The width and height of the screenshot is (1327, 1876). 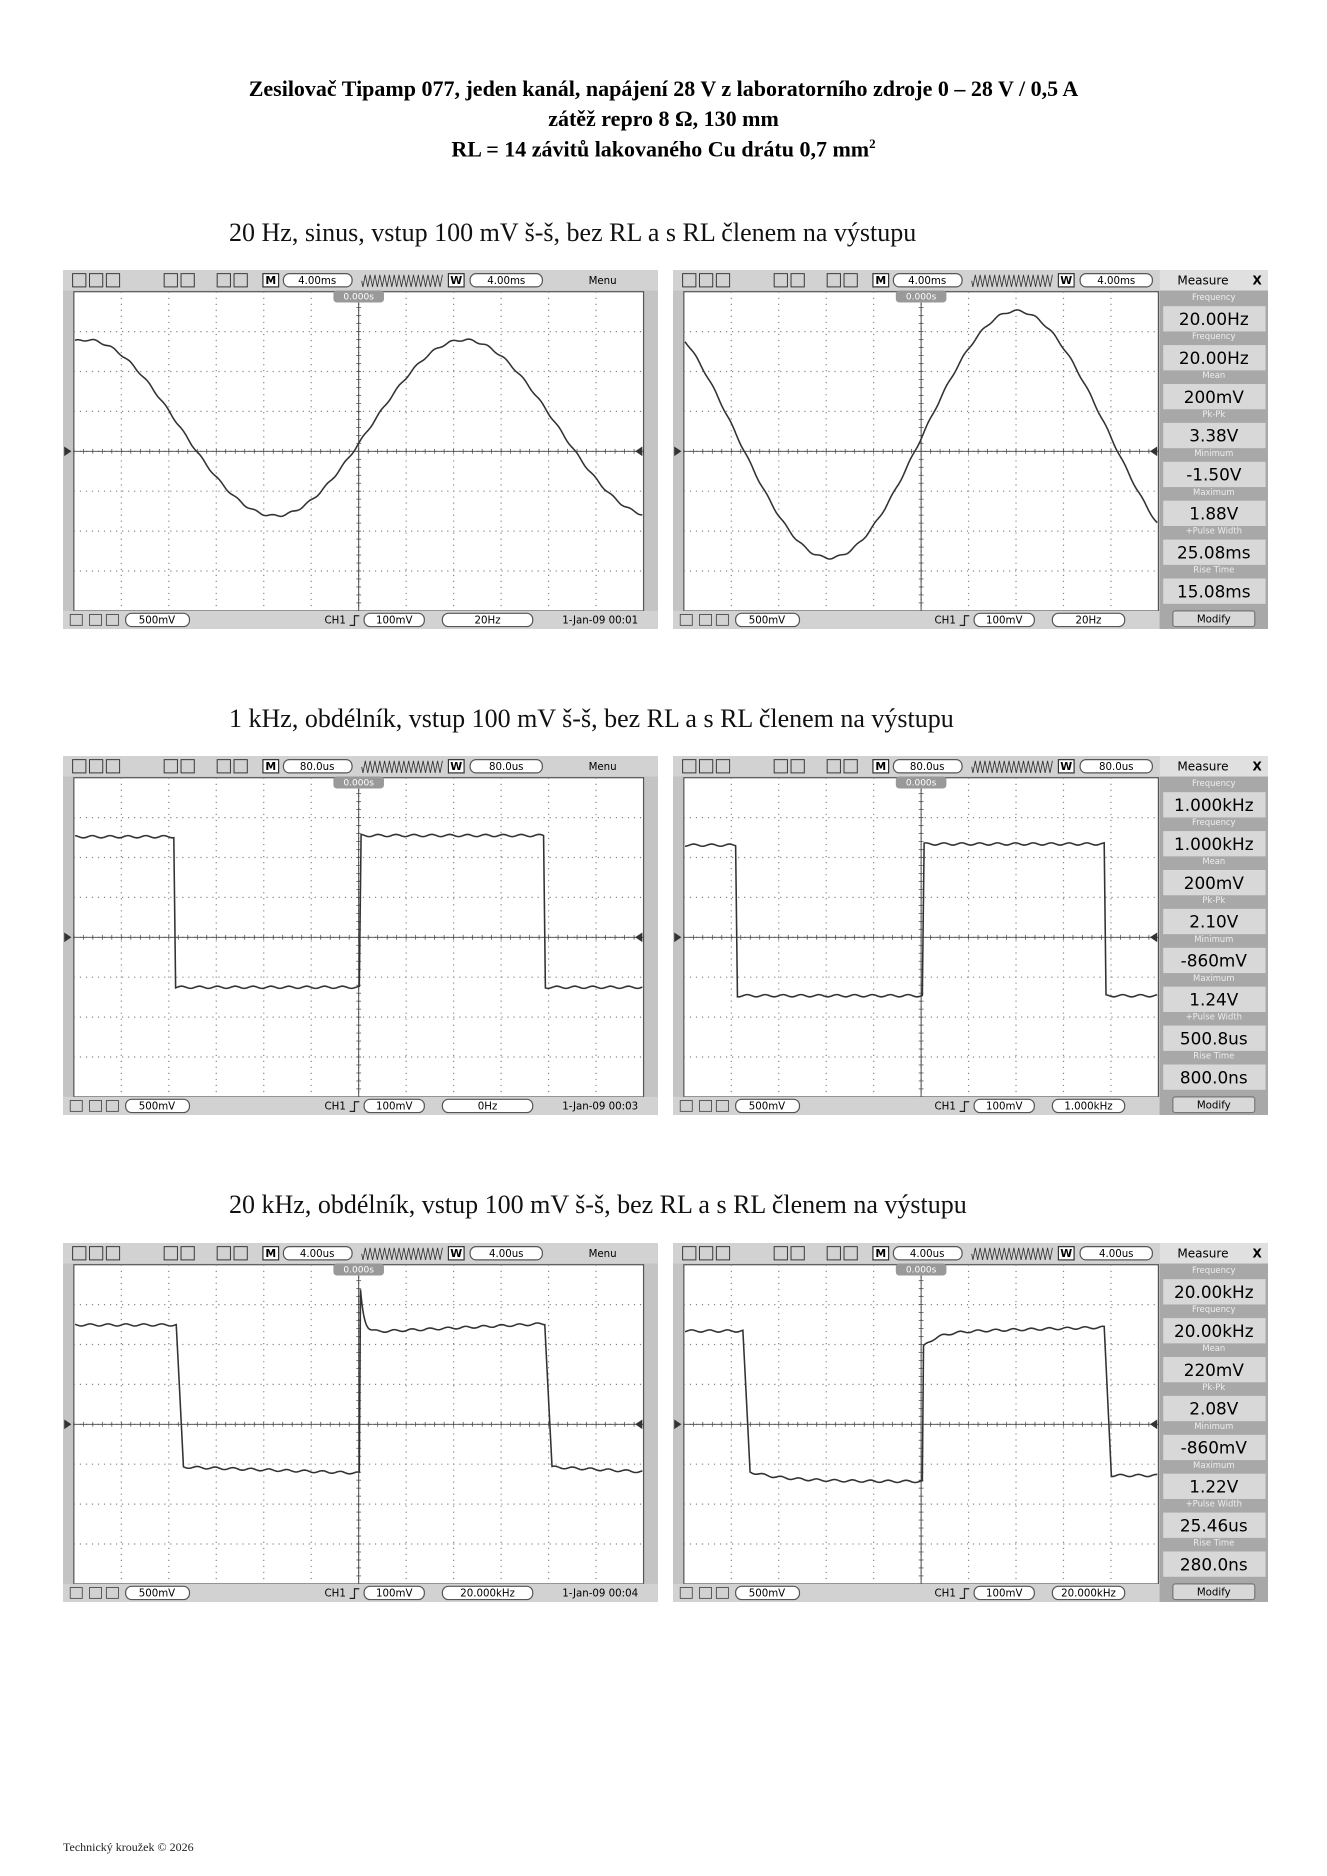 What do you see at coordinates (945, 1594) in the screenshot?
I see `channel: CH1` at bounding box center [945, 1594].